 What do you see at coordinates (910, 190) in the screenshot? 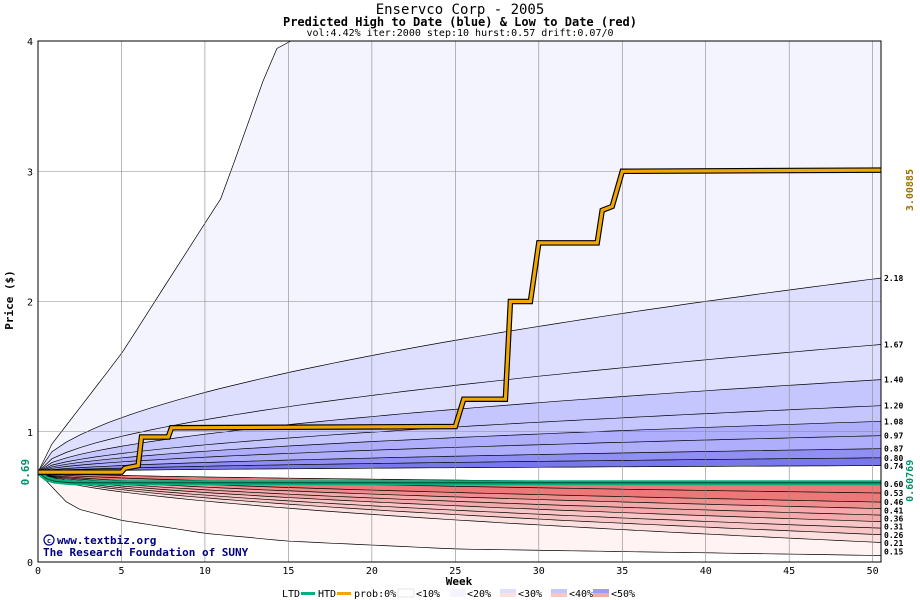
I see `htd-final-value: 3.00885` at bounding box center [910, 190].